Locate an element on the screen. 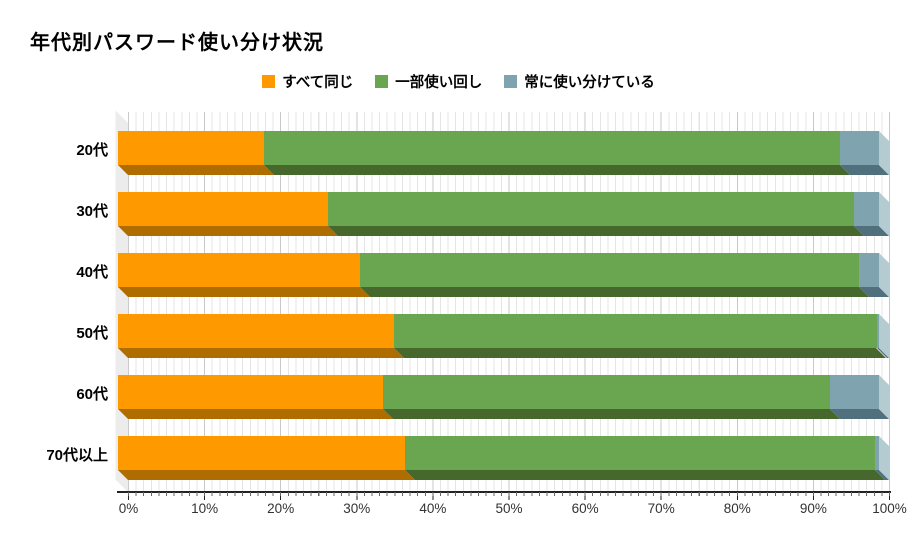 This screenshot has height=553, width=917. y-category-label: 30代 is located at coordinates (92, 211).